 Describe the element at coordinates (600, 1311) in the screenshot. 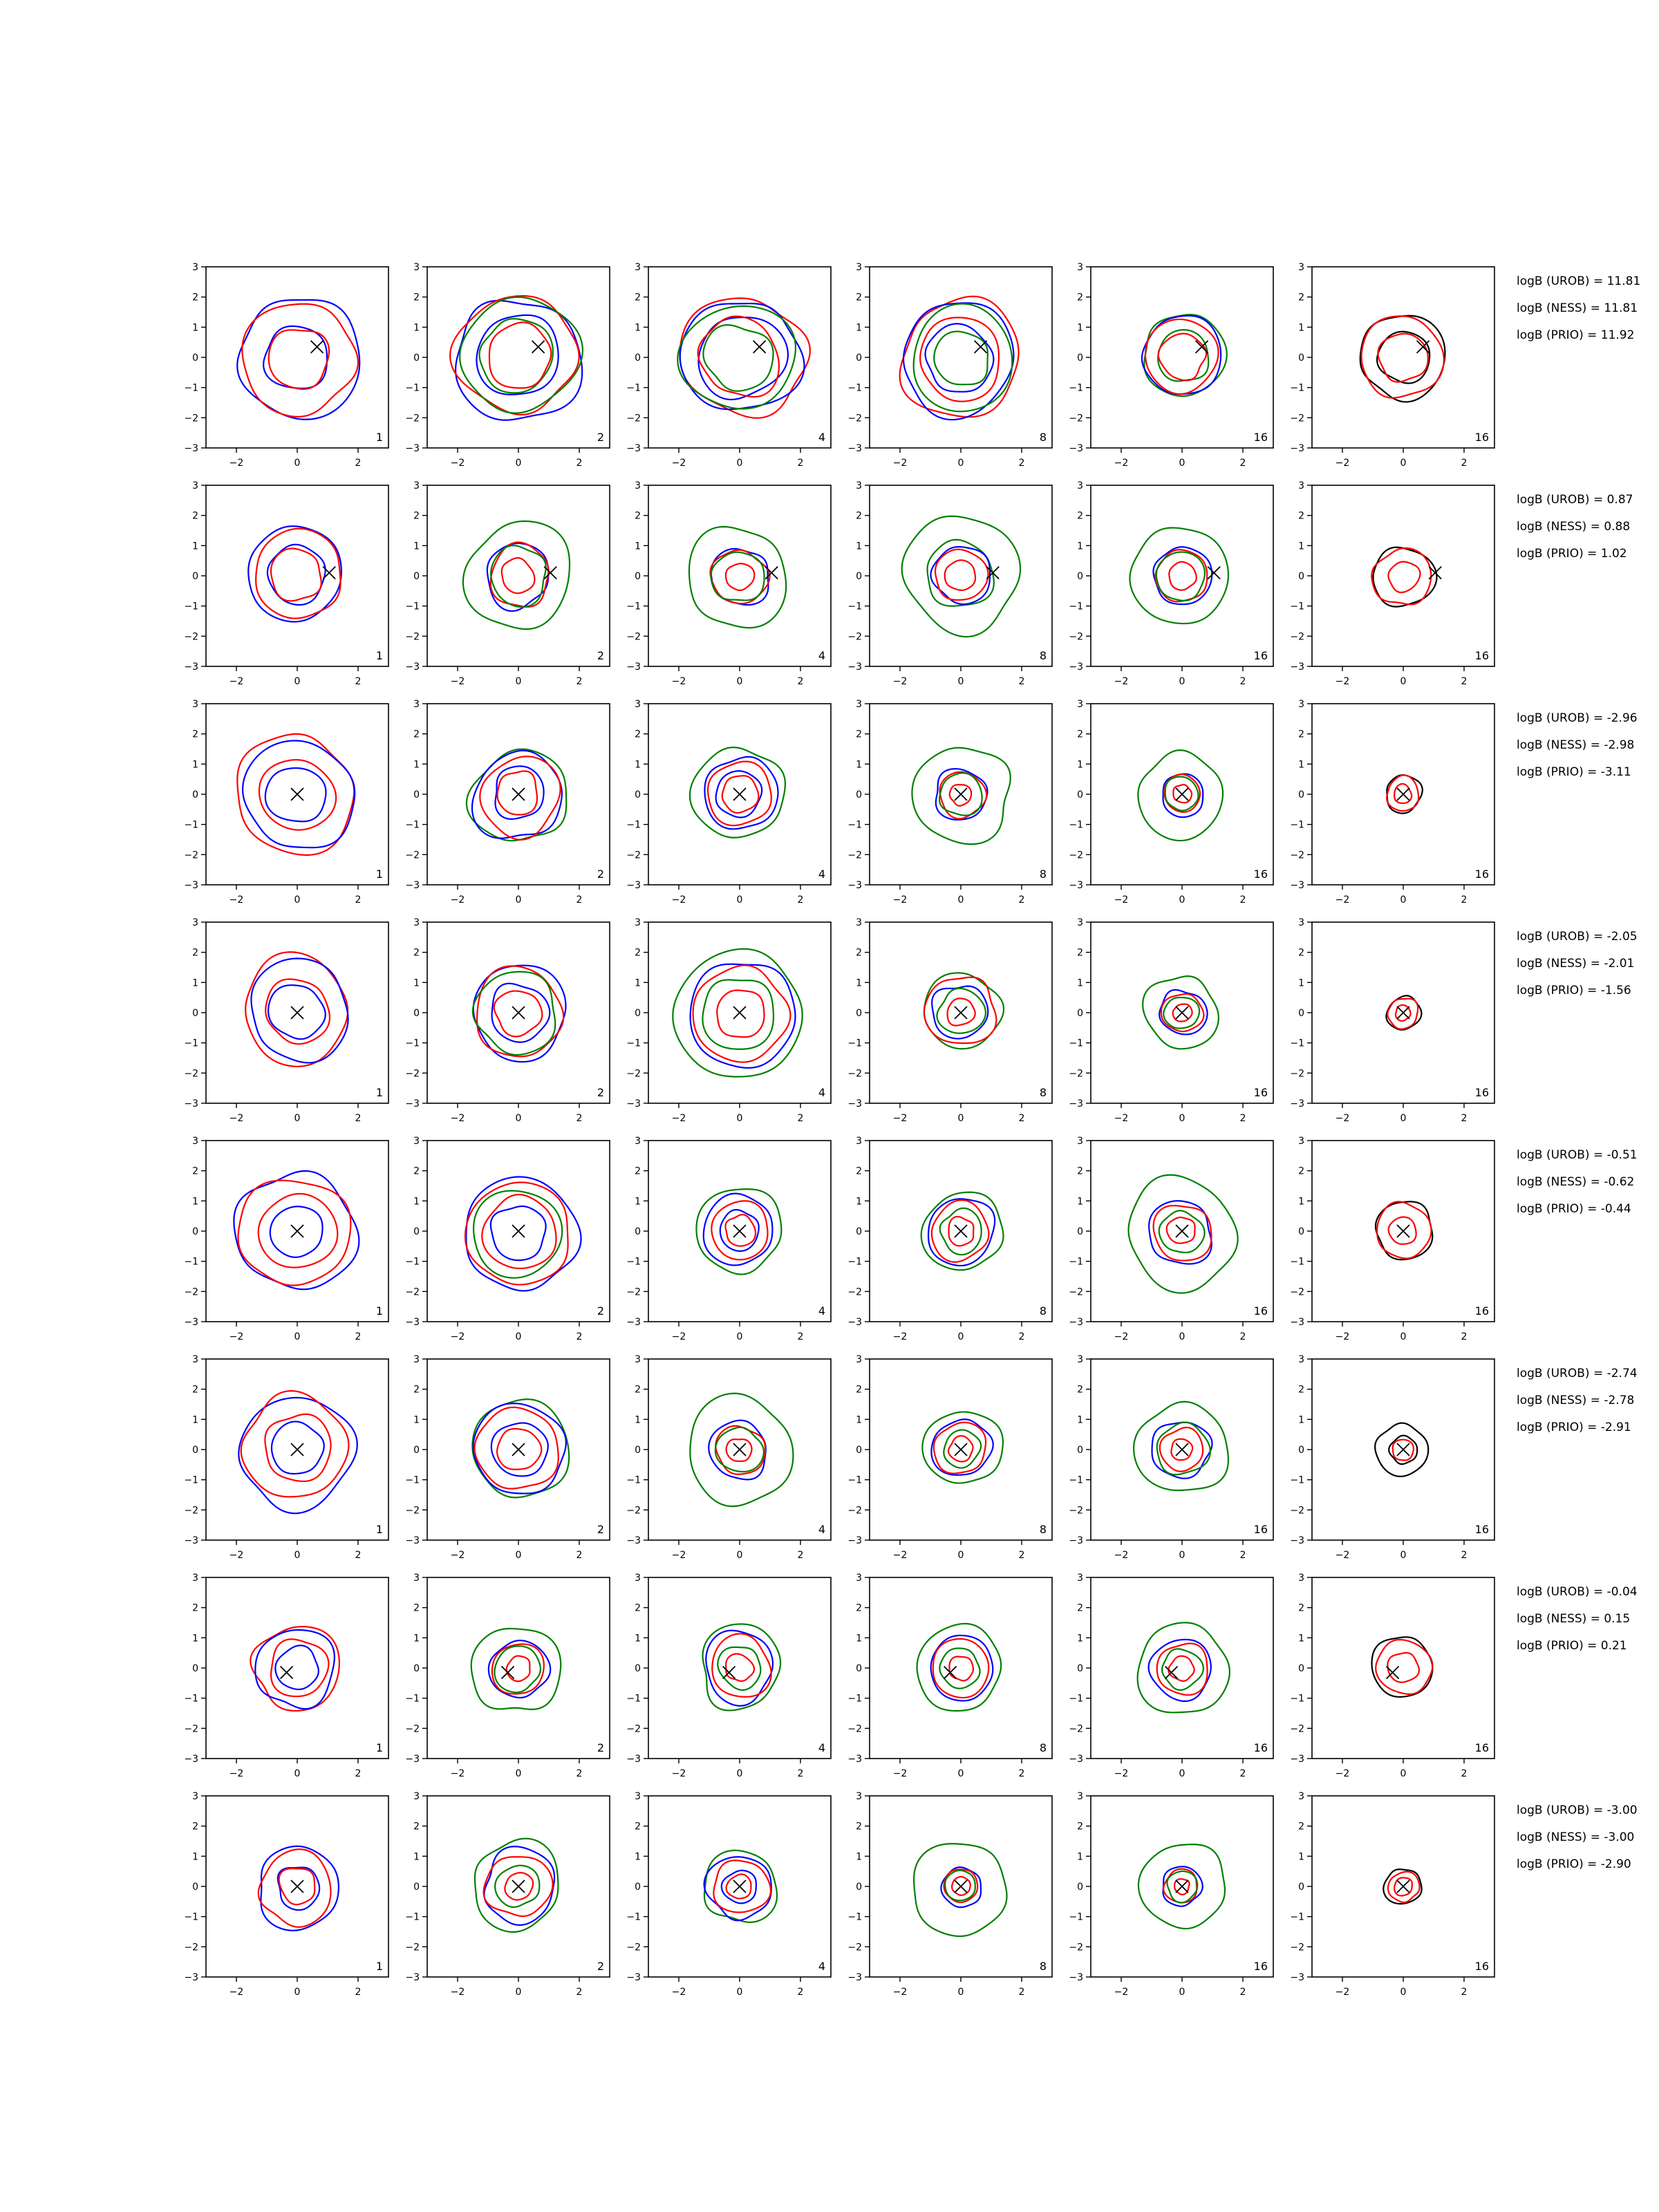

I see `panel-count-label: 2` at that location.